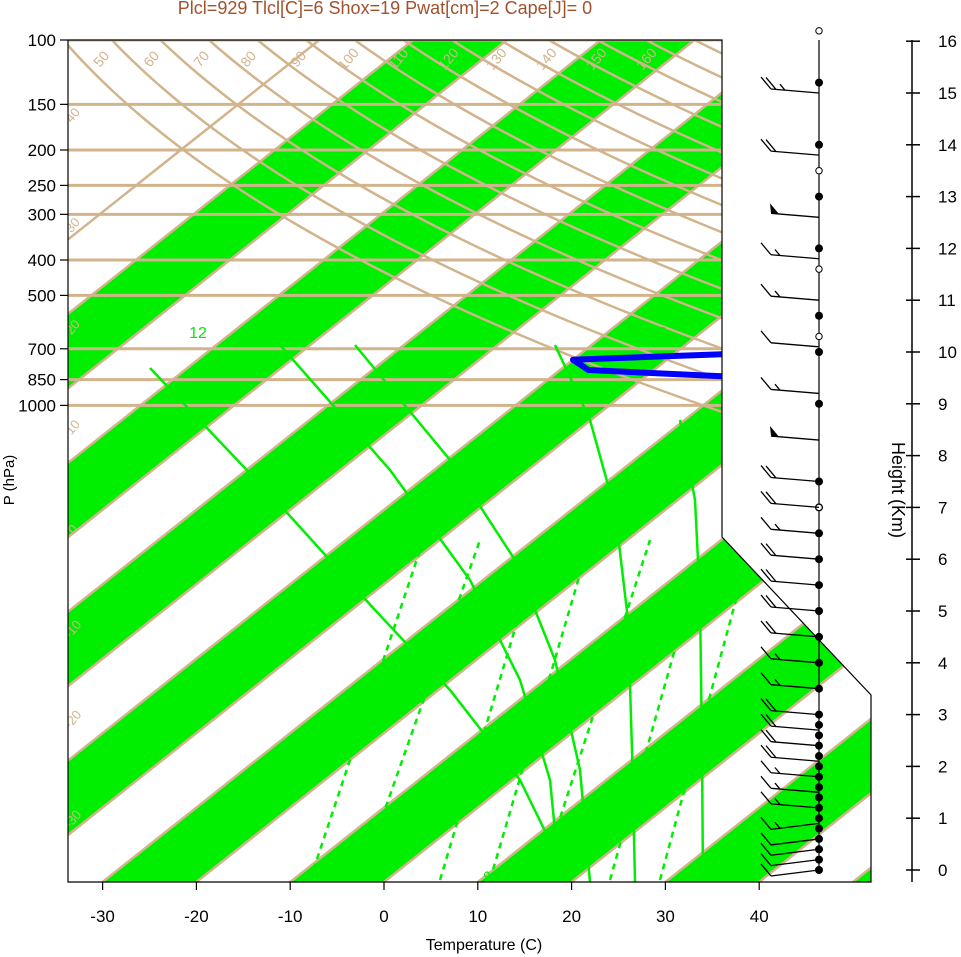 The height and width of the screenshot is (957, 961). I want to click on temperature-axis: -30 -20 -10 0 10 20 30 40, so click(429, 904).